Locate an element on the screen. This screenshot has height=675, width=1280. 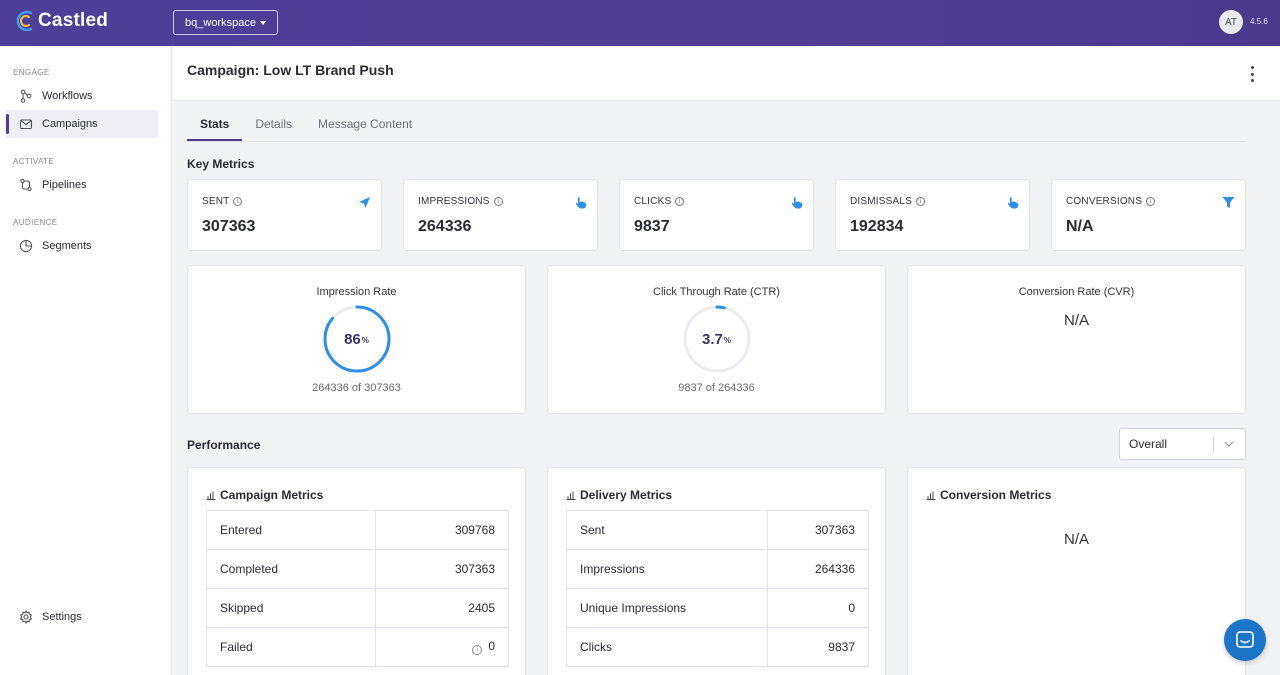
kpi-label: CONVERSIONS i is located at coordinates (1111, 201).